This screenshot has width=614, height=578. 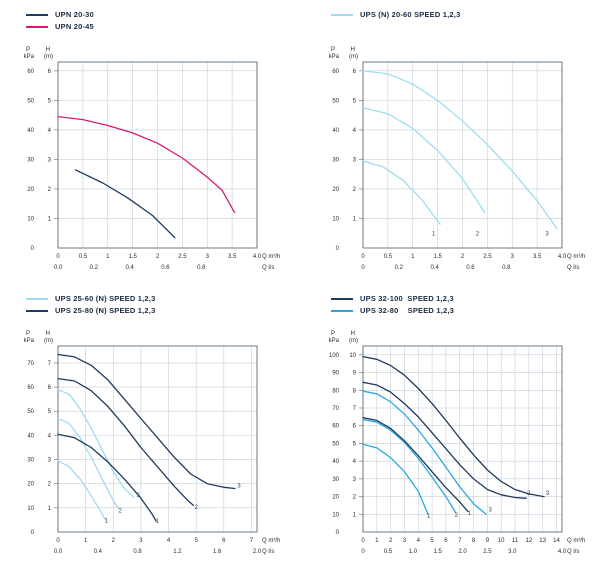 I want to click on tick-label: 3.5, so click(x=232, y=257).